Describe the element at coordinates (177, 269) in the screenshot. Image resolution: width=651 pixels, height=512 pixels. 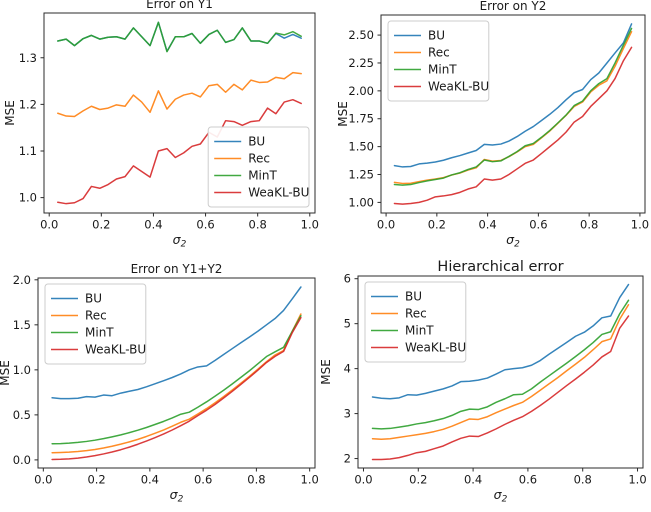
I see `chart-title: Error on Y1+Y2` at that location.